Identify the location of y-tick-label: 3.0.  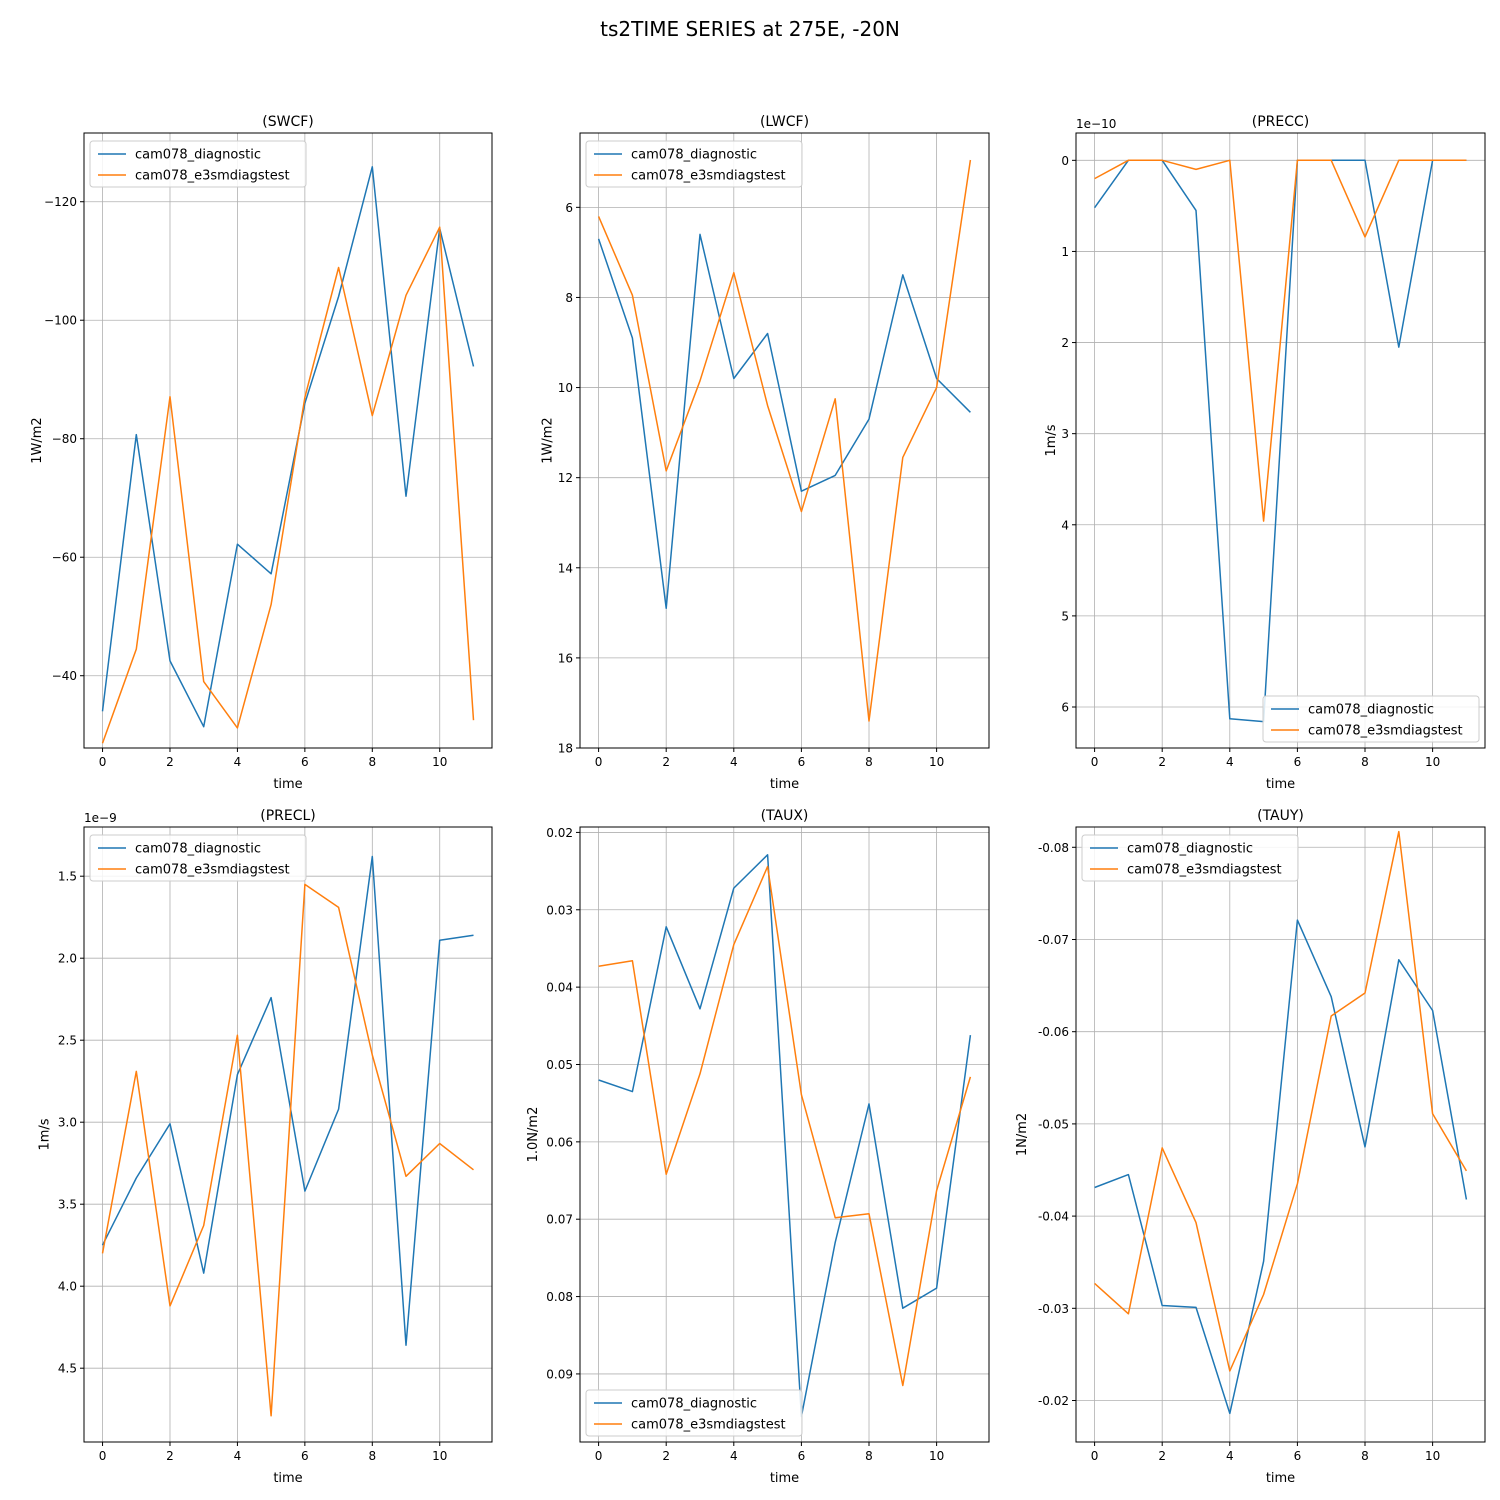
(67, 1123).